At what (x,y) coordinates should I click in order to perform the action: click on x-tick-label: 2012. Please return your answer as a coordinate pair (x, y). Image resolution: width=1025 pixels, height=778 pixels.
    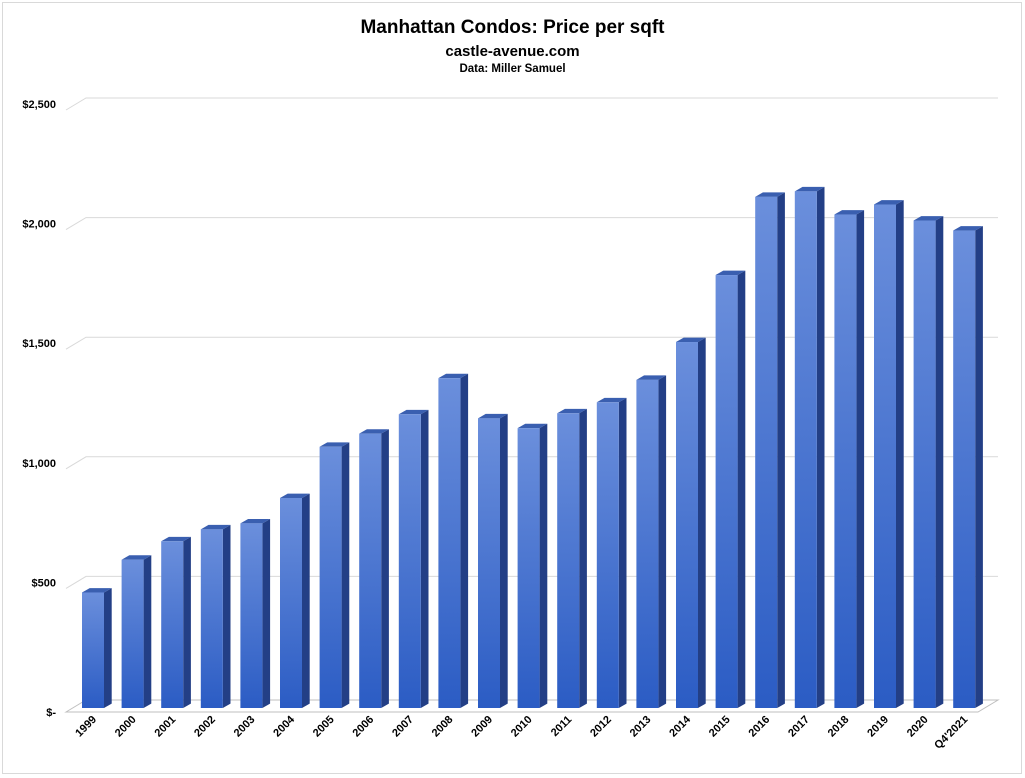
    Looking at the image, I should click on (601, 727).